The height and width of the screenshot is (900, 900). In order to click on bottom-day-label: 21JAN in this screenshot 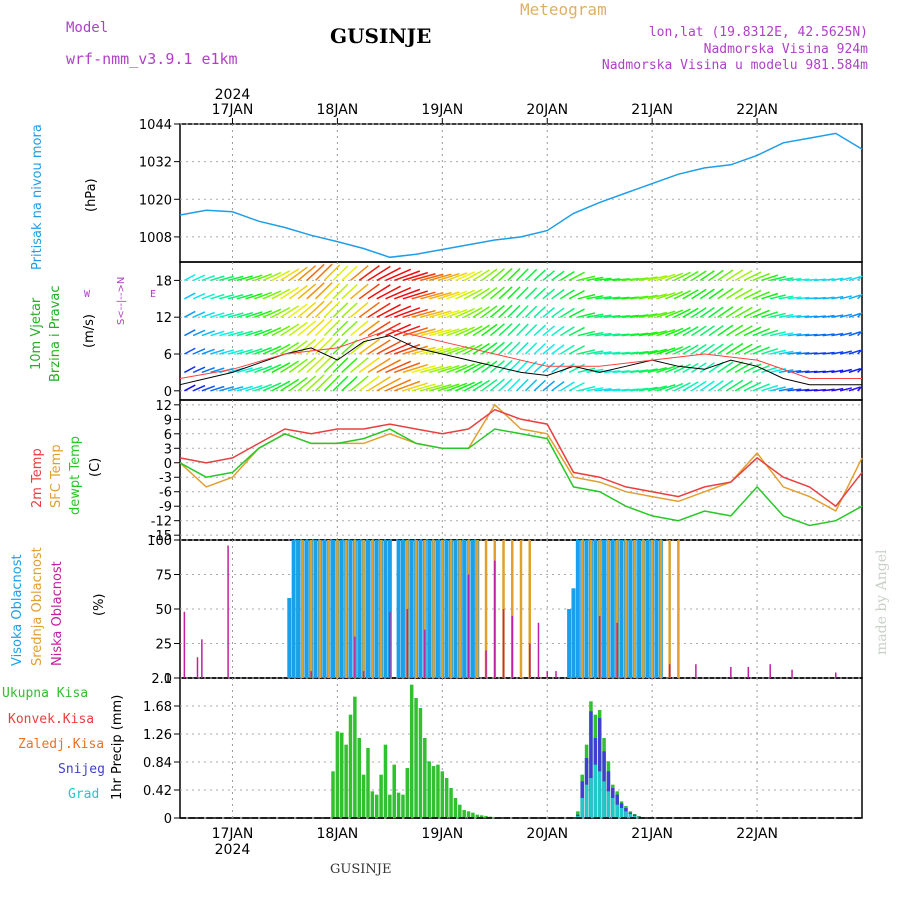, I will do `click(652, 834)`.